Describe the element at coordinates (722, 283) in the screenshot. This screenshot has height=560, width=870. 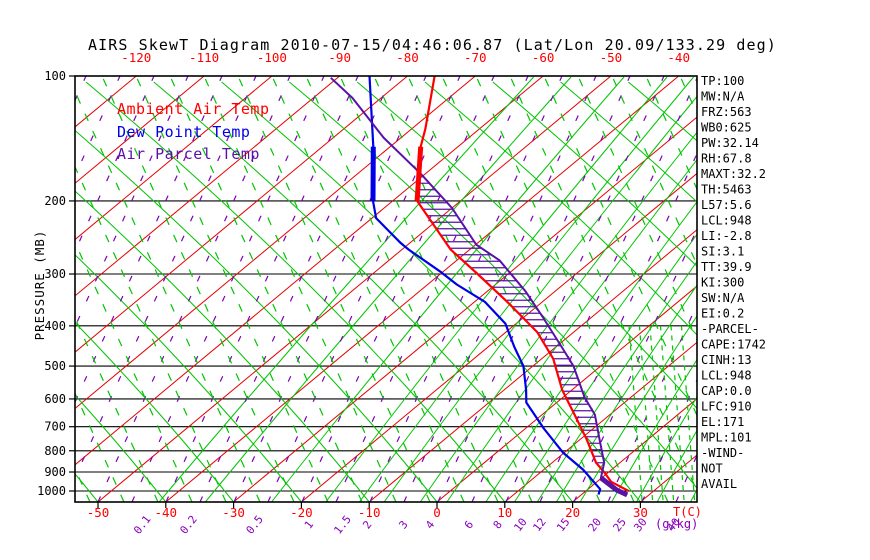
I see `stats-line: KI:300` at that location.